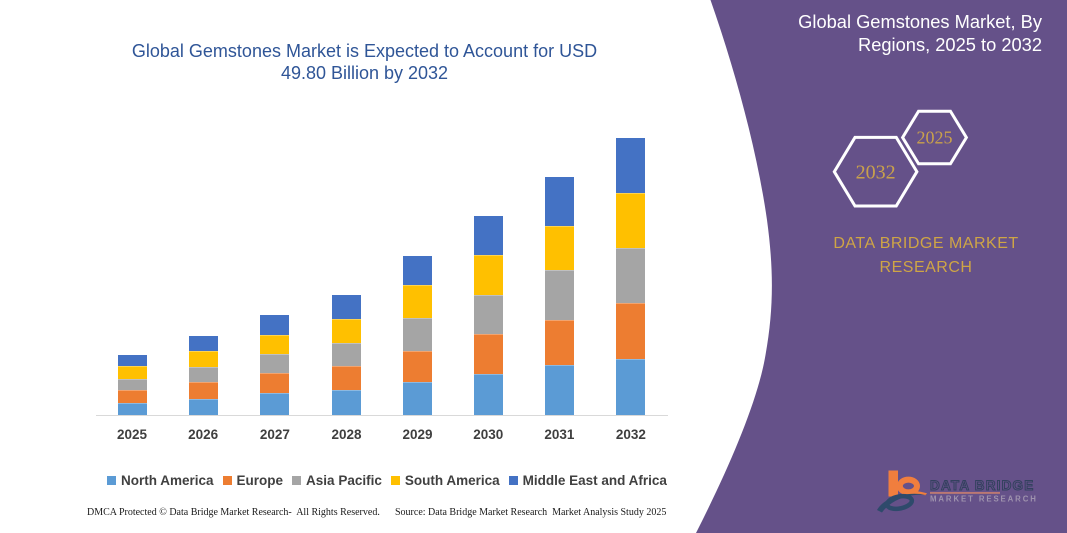 Image resolution: width=1067 pixels, height=533 pixels. I want to click on svg-text: MARKET RESEARCH, so click(984, 499).